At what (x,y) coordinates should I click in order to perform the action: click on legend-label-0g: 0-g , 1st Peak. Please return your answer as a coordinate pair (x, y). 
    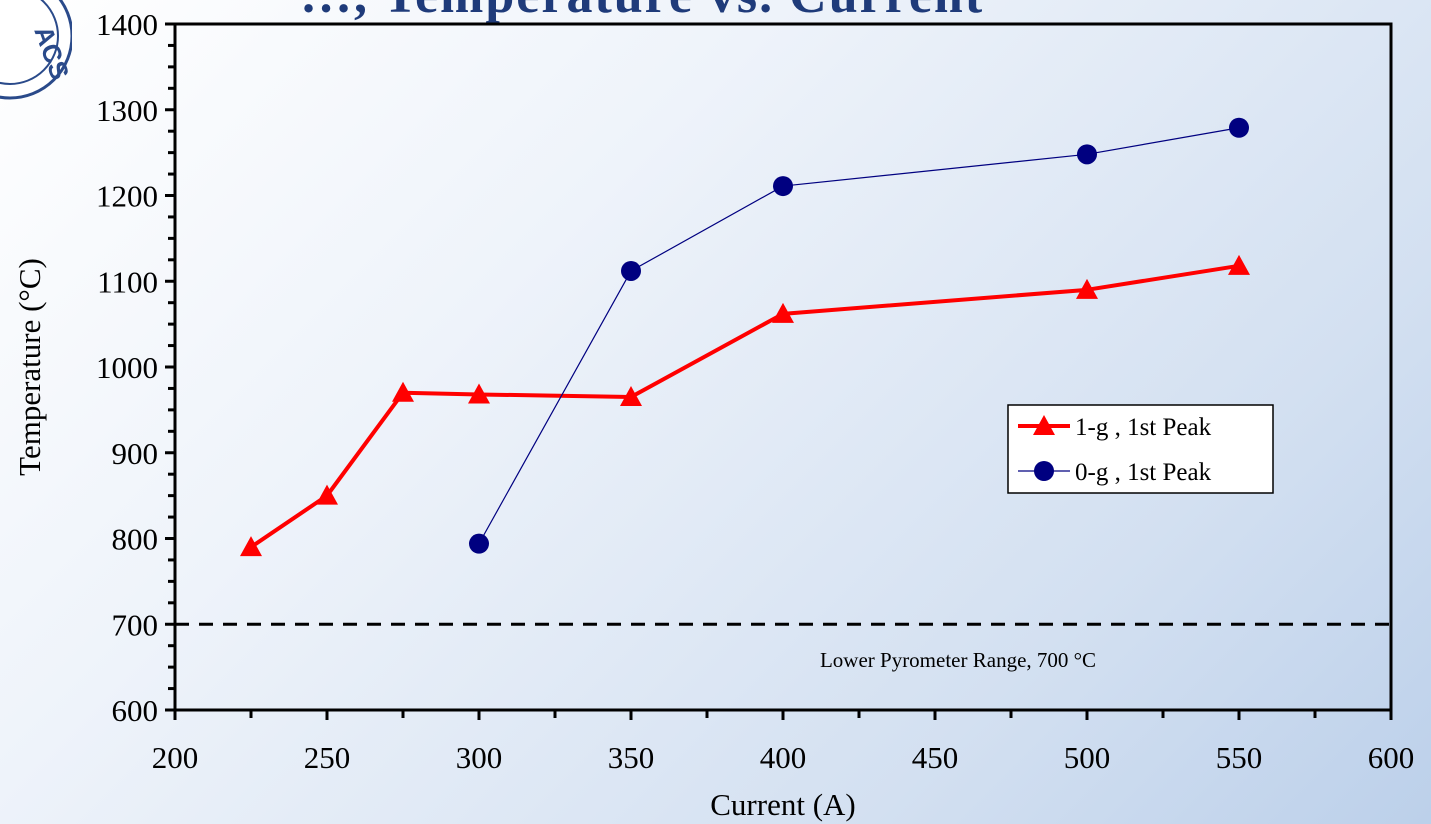
    Looking at the image, I should click on (1143, 472).